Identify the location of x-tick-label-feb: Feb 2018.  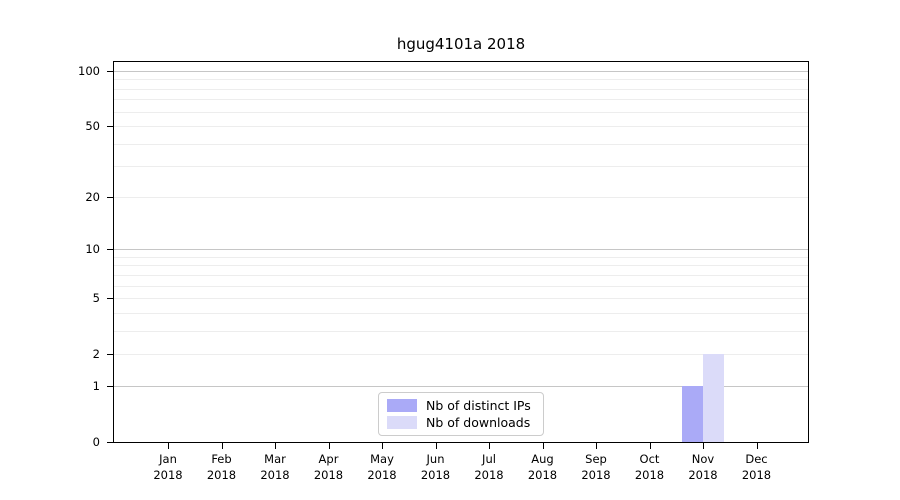
(221, 467).